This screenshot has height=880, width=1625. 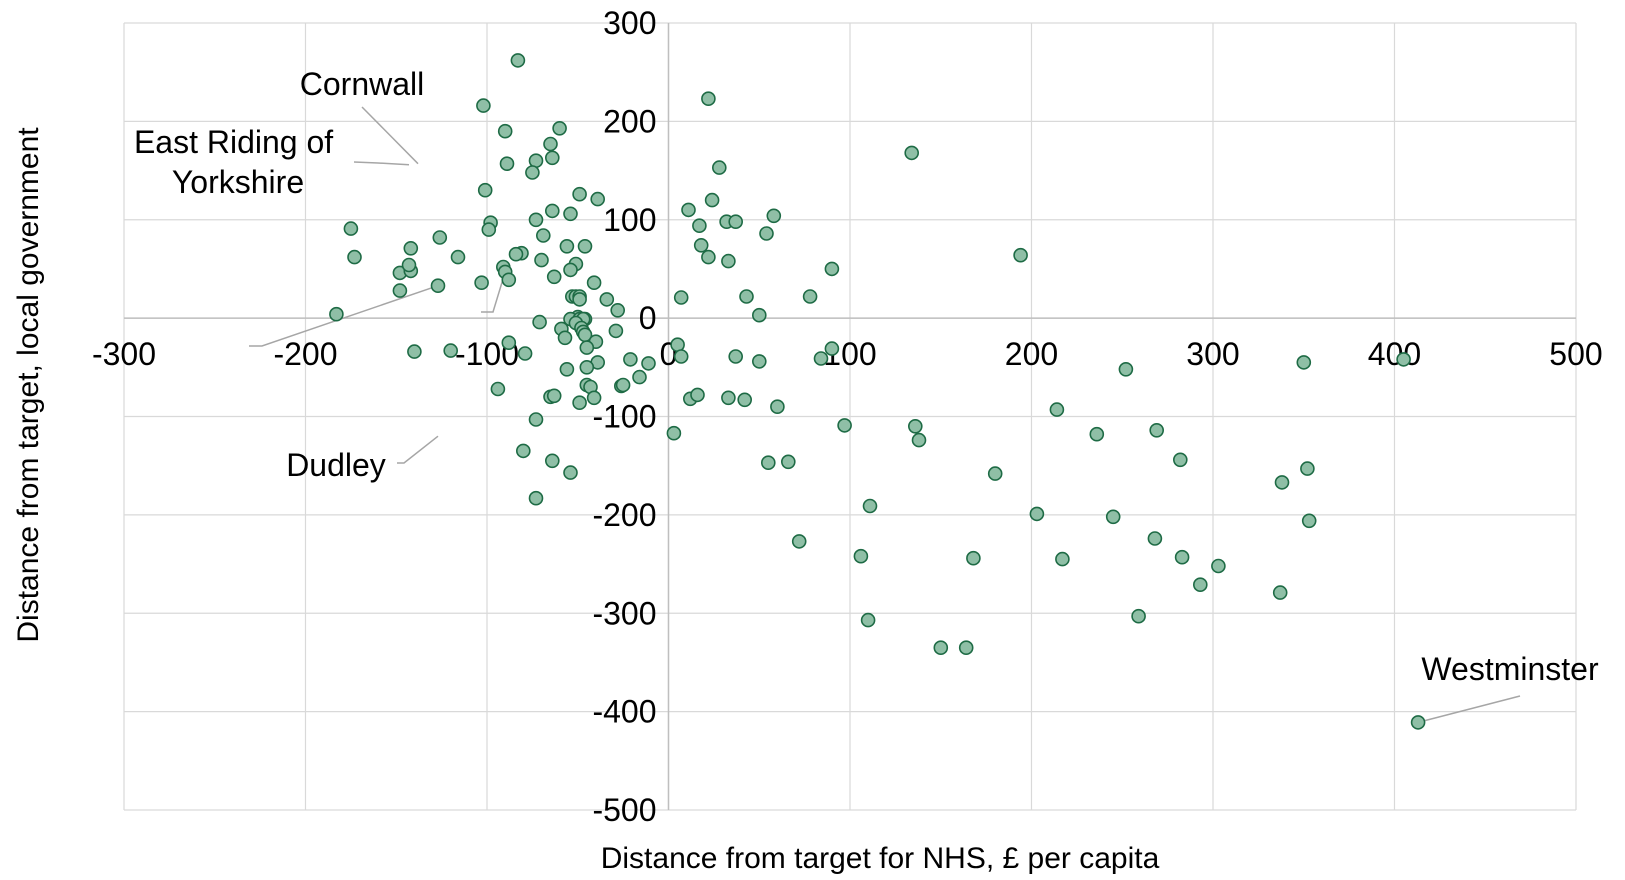 I want to click on annotation-dudley: Dudley, so click(x=336, y=465).